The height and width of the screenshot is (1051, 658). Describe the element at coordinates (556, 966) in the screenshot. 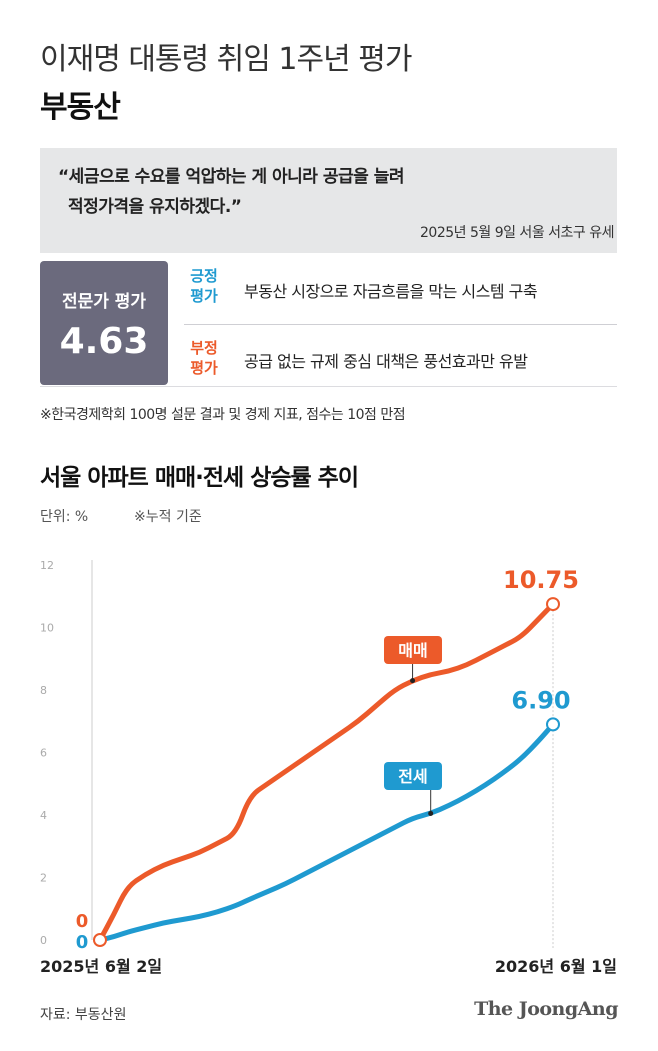

I see `x-end-label: 2026년 6월 1일` at that location.